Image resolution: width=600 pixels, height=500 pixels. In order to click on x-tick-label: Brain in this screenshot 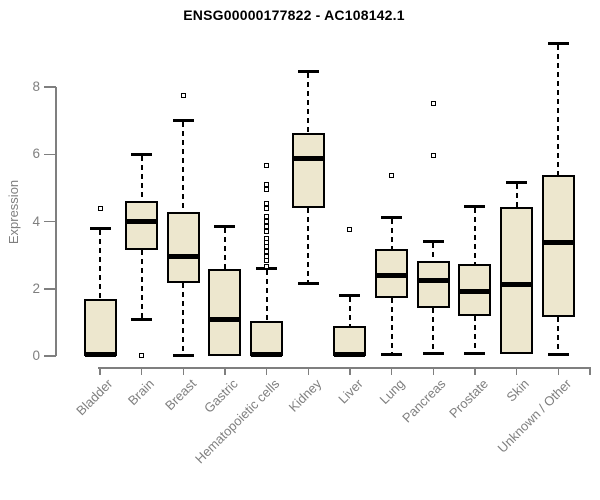, I will do `click(141, 392)`.